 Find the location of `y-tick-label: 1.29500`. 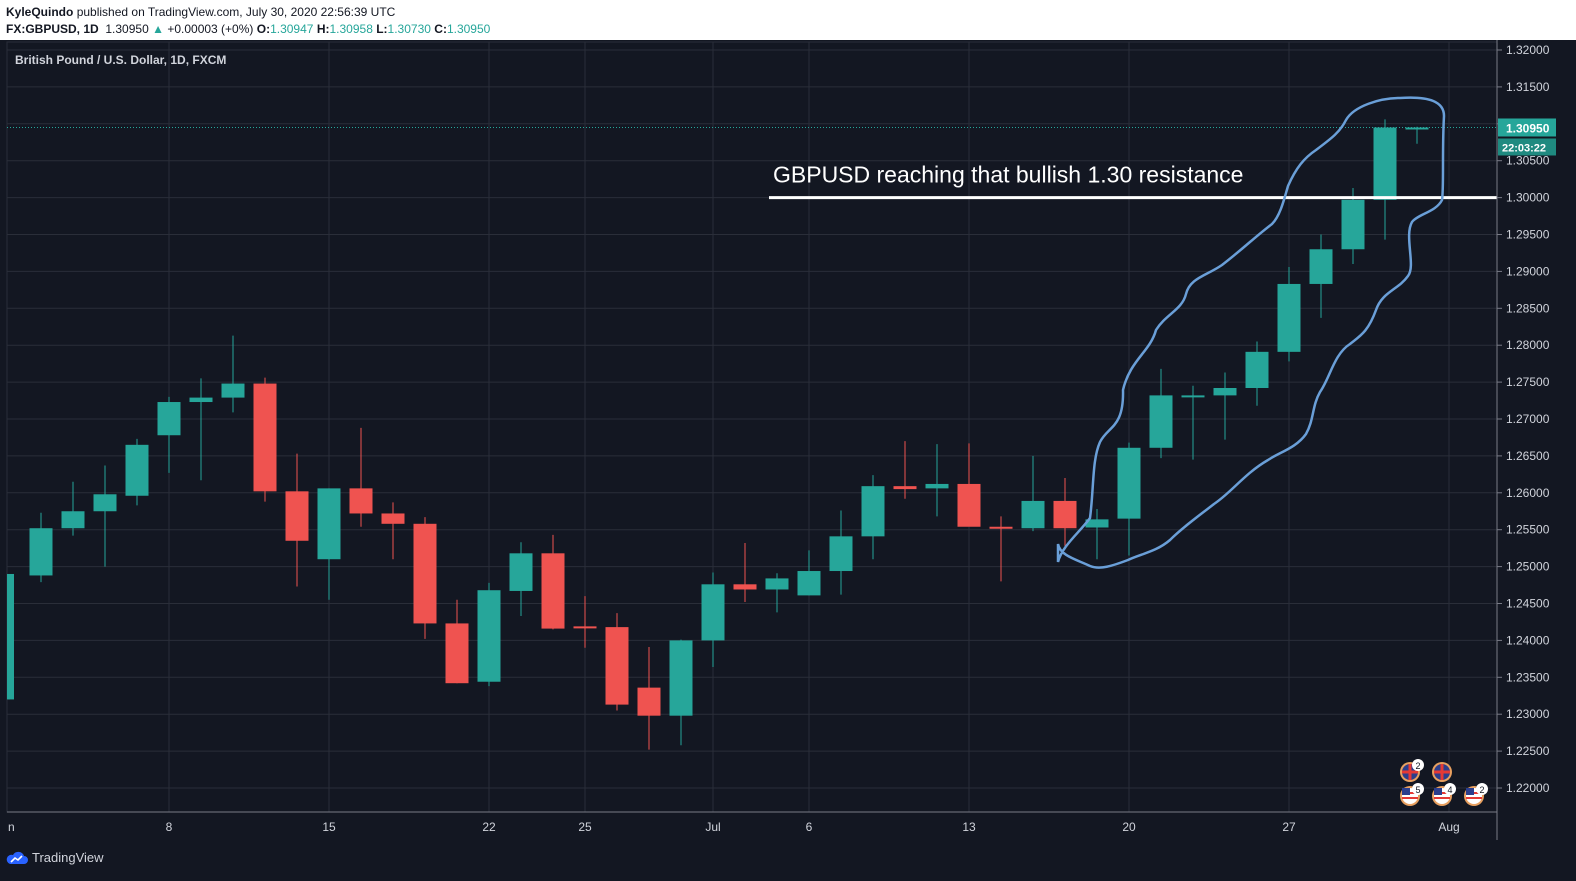

y-tick-label: 1.29500 is located at coordinates (1528, 235).